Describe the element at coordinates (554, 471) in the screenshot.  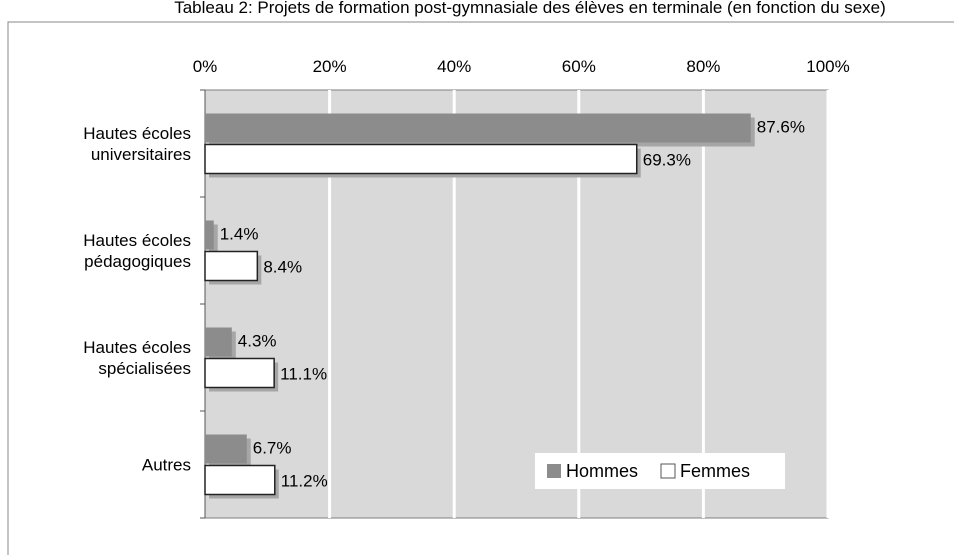
I see `legend-swatch-hommes` at that location.